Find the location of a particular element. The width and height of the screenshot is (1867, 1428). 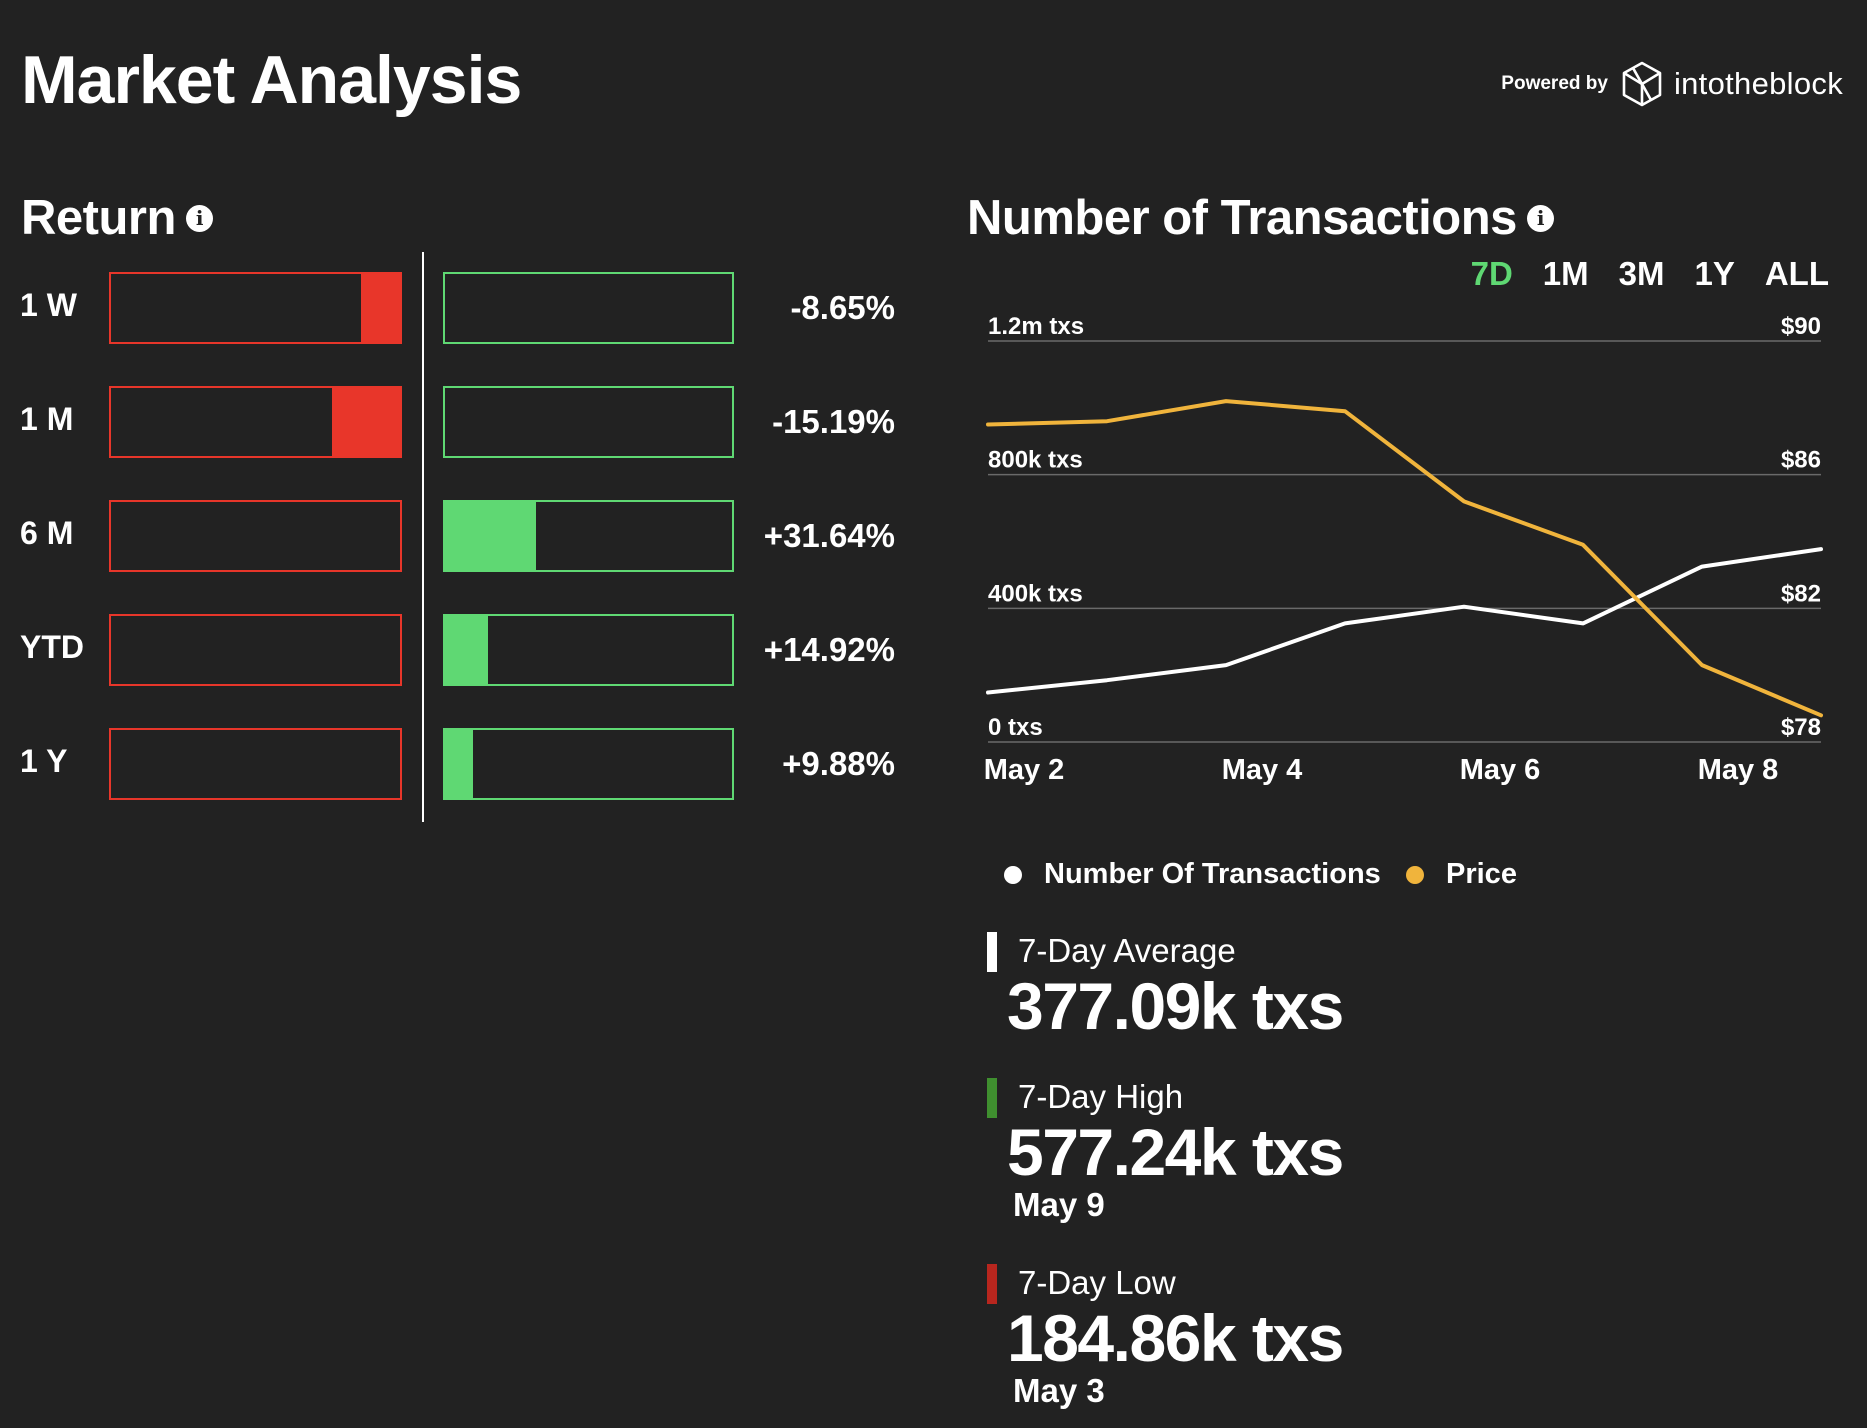

right-axis-tick-label: $86 is located at coordinates (1801, 460).